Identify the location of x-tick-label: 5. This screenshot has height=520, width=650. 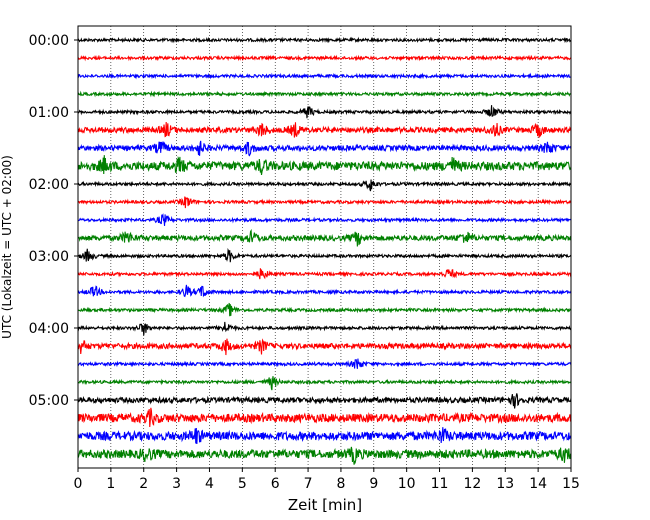
(242, 484).